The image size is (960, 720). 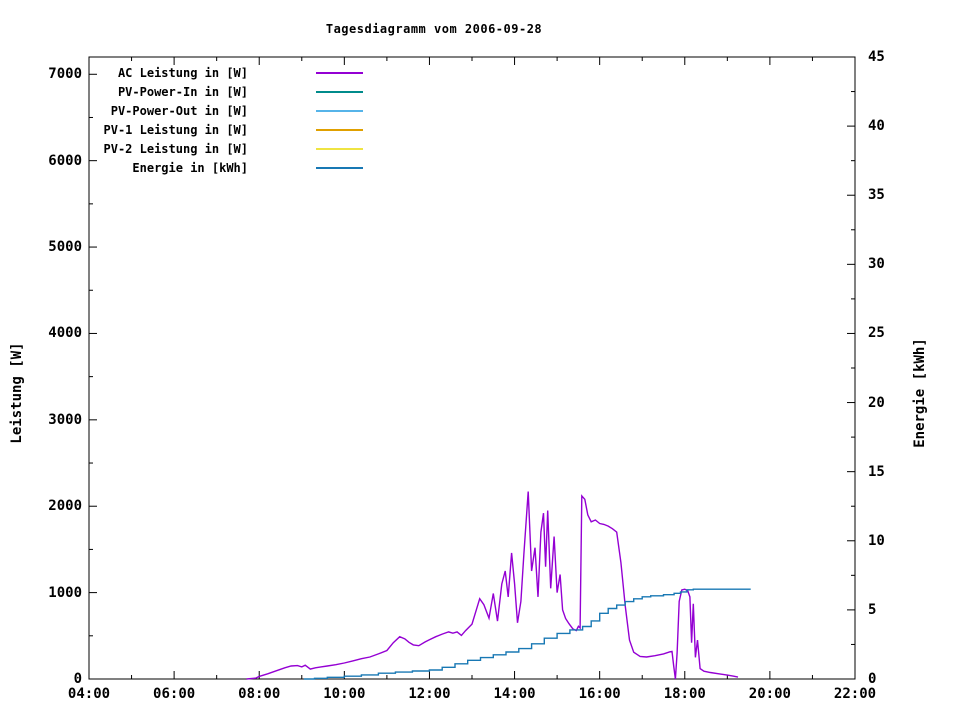 I want to click on y-tick-label: 7000, so click(x=65, y=74).